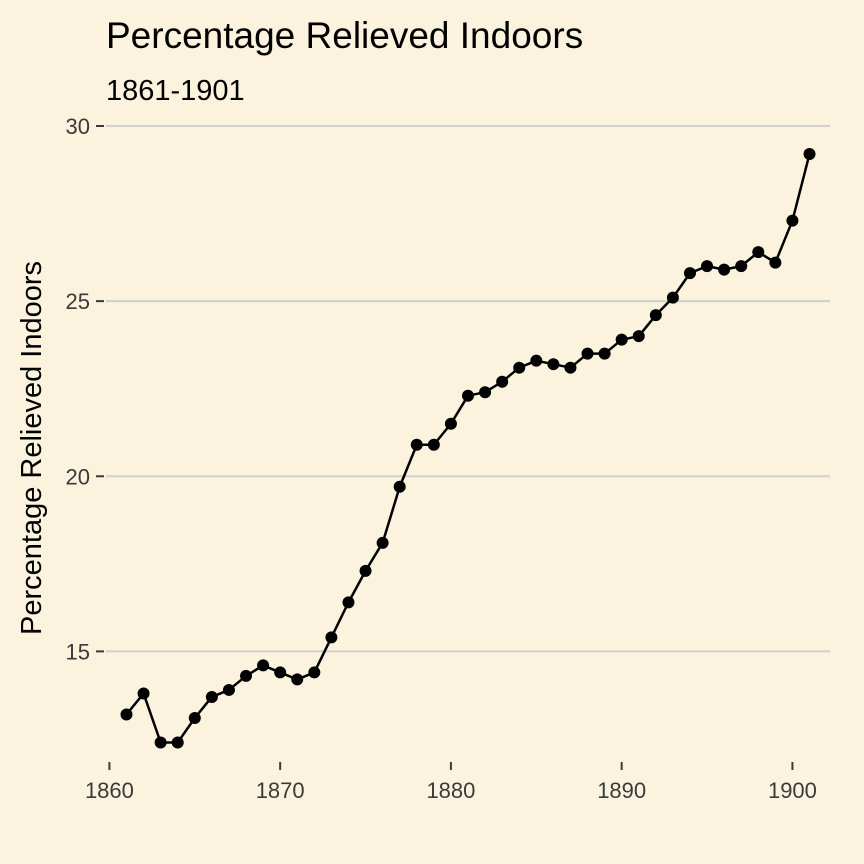 The width and height of the screenshot is (864, 864). What do you see at coordinates (792, 790) in the screenshot?
I see `x-tick-label: 1900` at bounding box center [792, 790].